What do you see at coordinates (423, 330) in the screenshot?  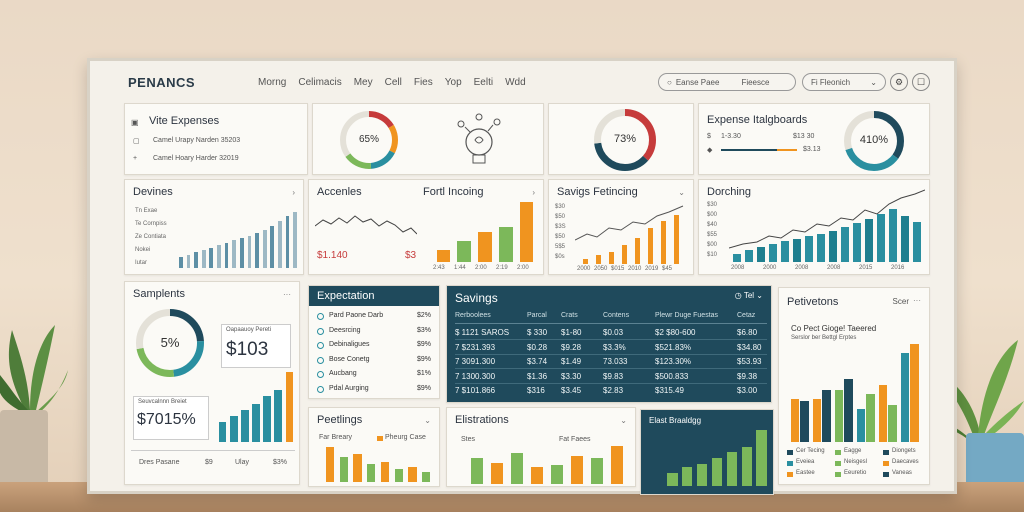 I see `expectation-value: $3%` at bounding box center [423, 330].